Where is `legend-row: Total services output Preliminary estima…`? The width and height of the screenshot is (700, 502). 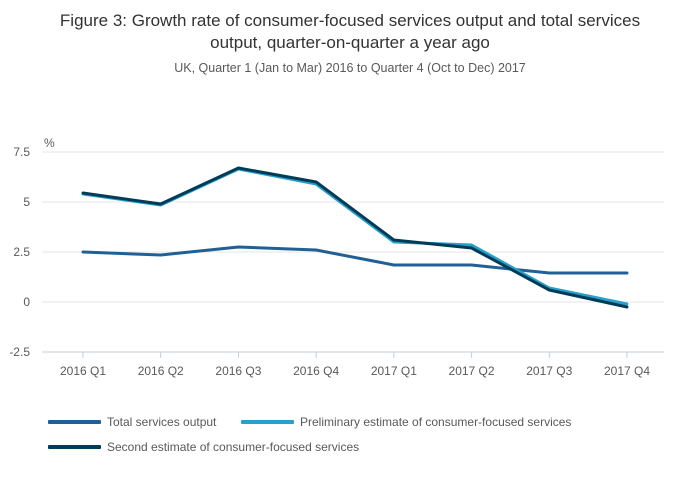
legend-row: Total services output Preliminary estima… is located at coordinates (358, 421).